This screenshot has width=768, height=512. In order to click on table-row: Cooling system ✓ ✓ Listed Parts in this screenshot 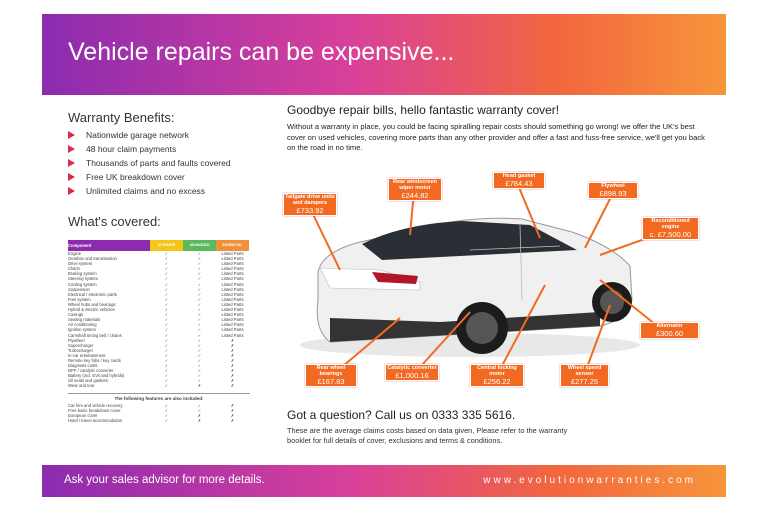, I will do `click(159, 284)`.